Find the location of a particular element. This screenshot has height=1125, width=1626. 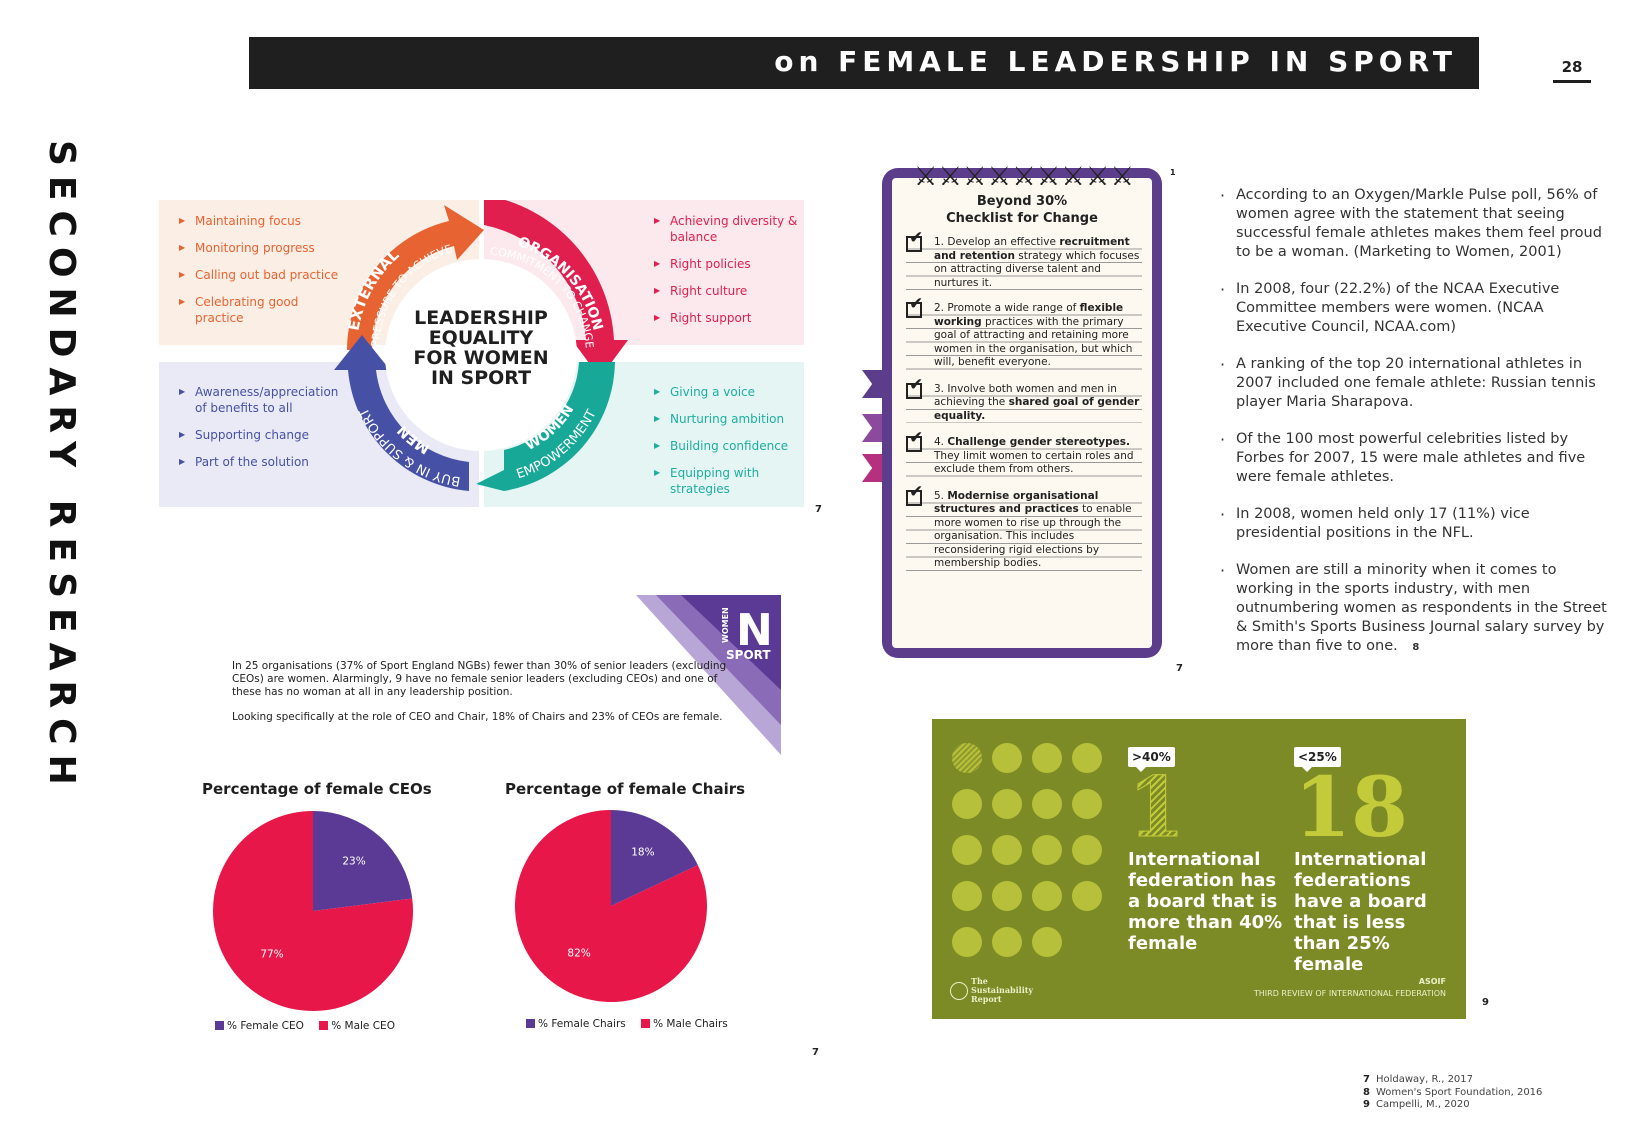

chart-title: Percentage of female CEOs is located at coordinates (317, 789).